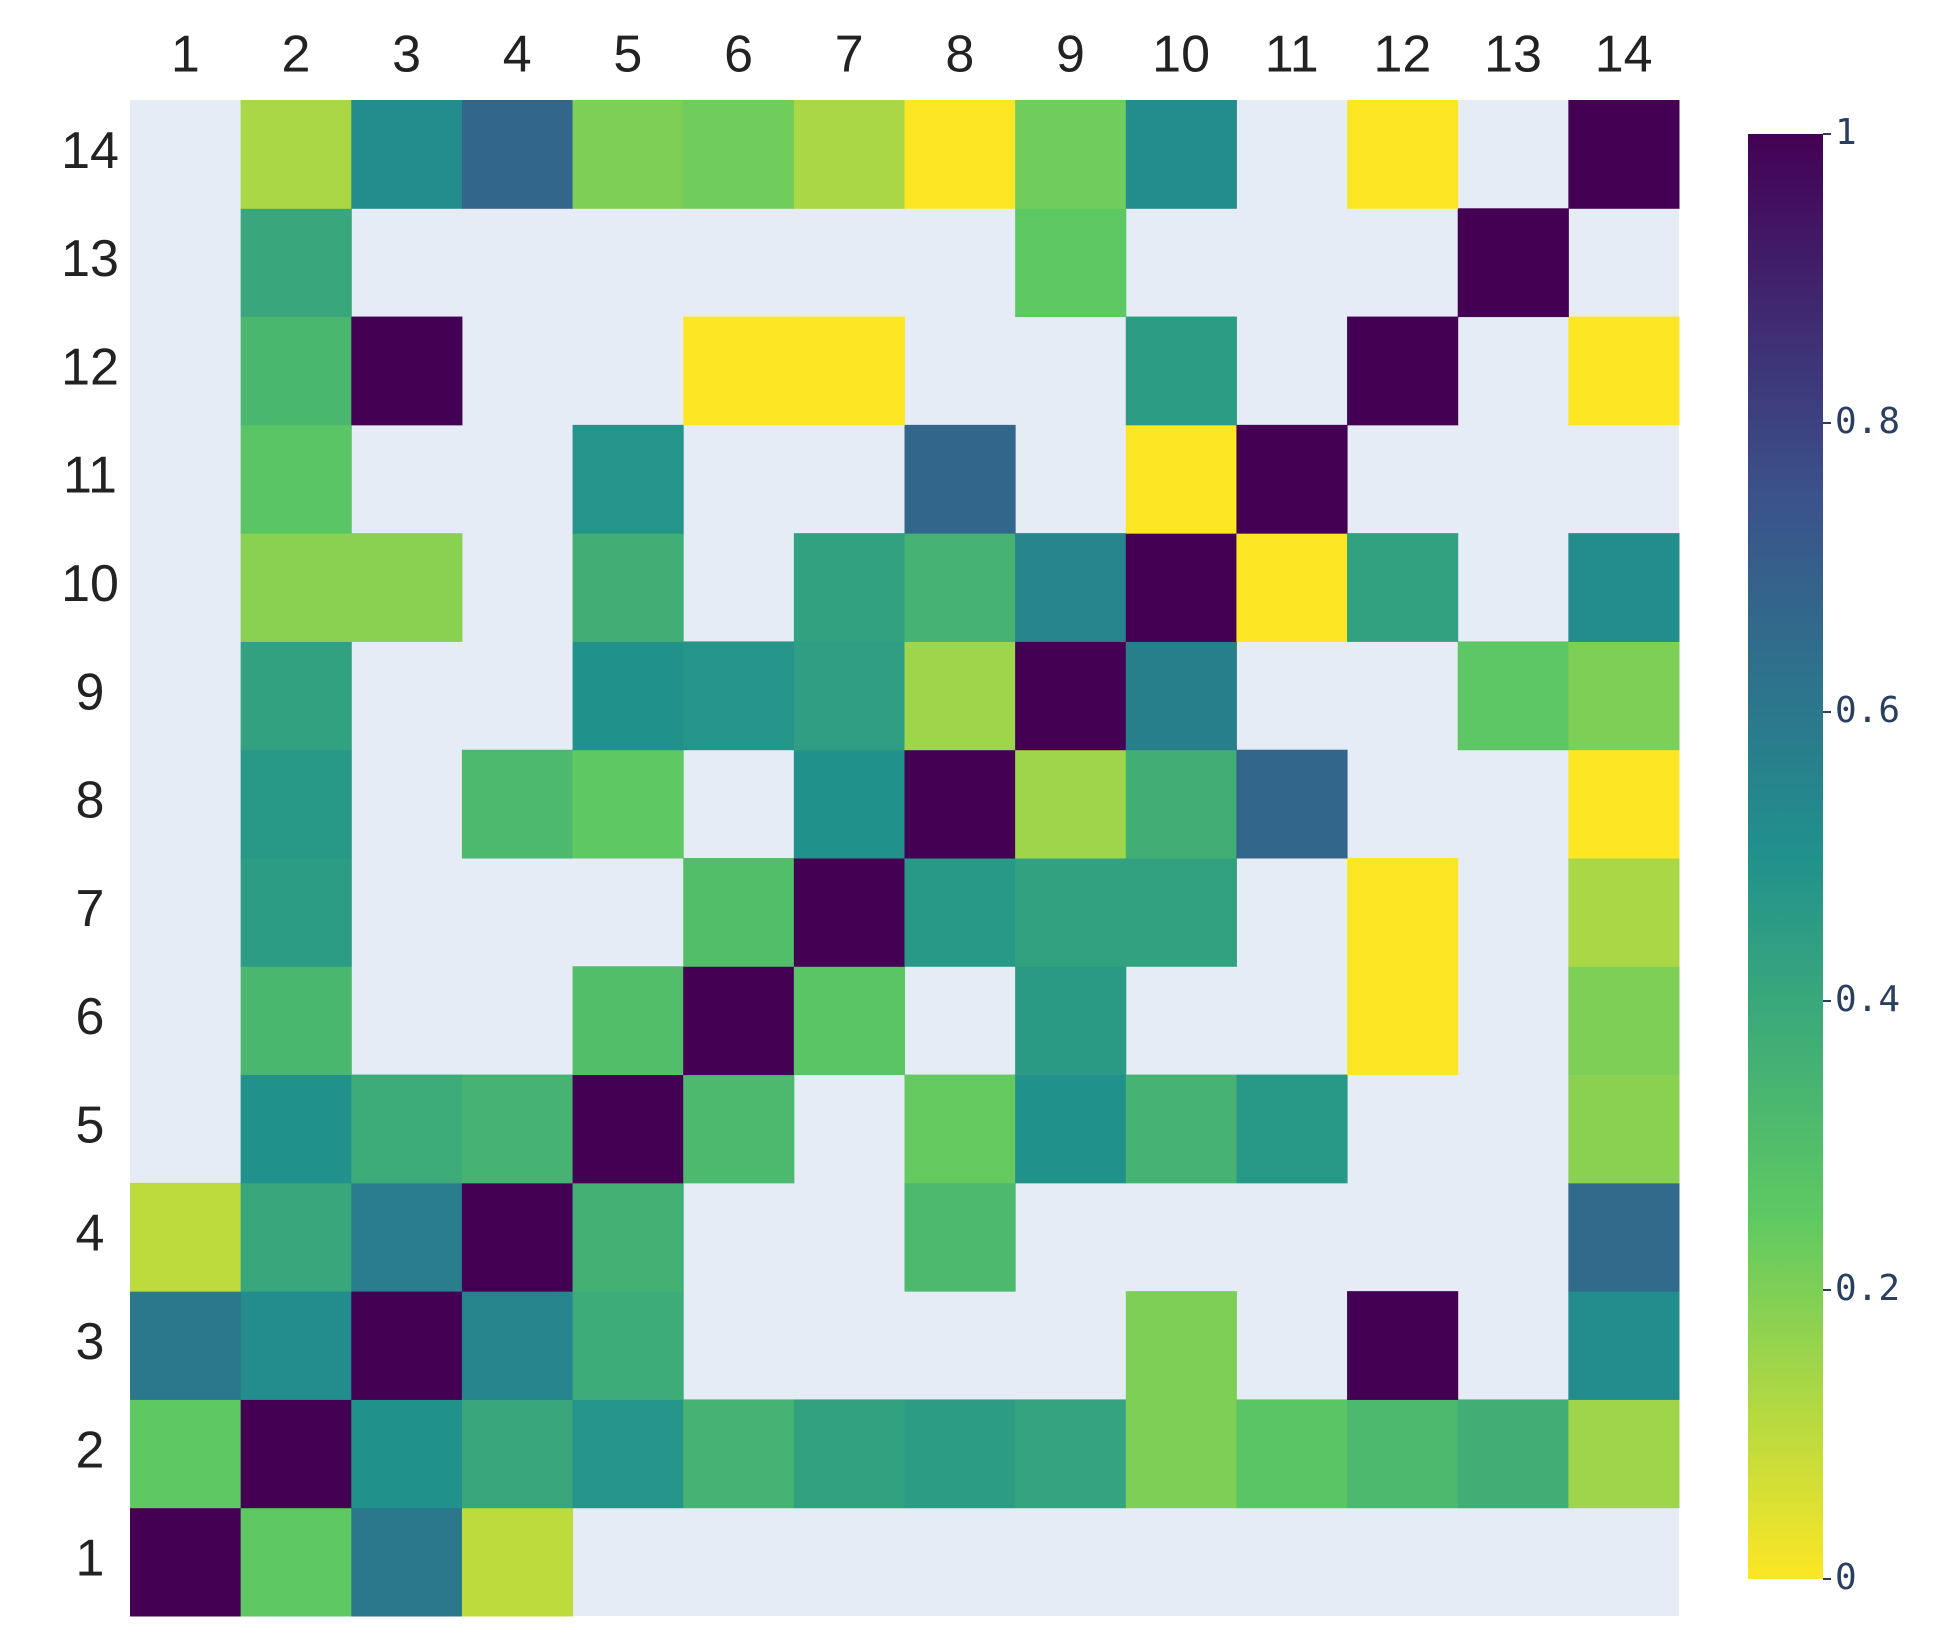  Describe the element at coordinates (627, 55) in the screenshot. I see `x-tick-label: 5` at that location.